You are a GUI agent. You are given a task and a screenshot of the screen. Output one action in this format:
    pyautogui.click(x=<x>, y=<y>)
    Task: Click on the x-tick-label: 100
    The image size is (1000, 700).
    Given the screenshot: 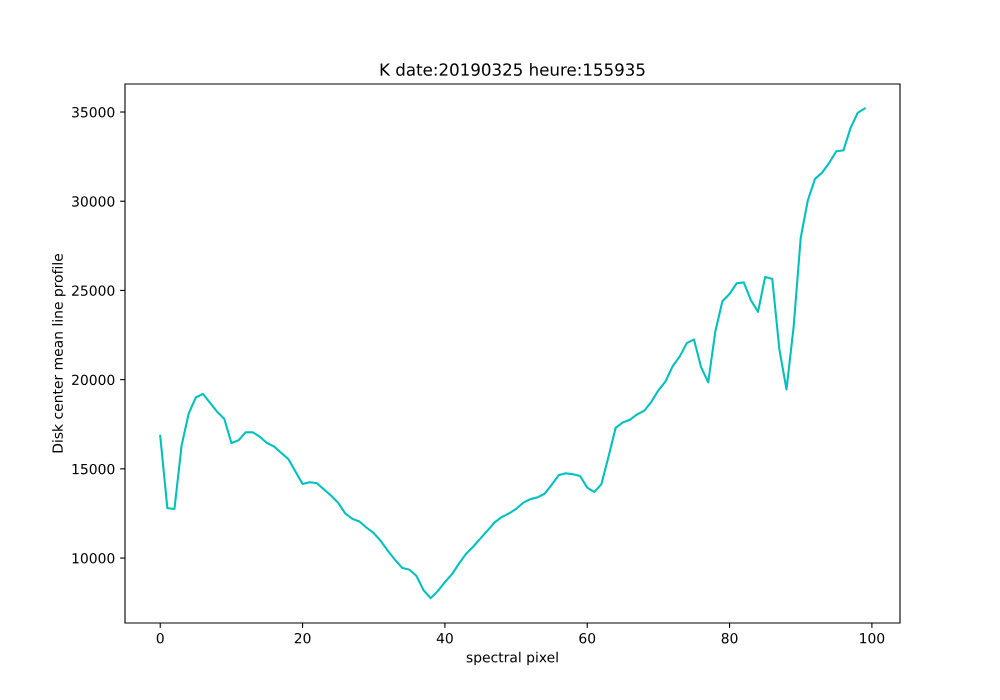 What is the action you would take?
    pyautogui.click(x=872, y=638)
    